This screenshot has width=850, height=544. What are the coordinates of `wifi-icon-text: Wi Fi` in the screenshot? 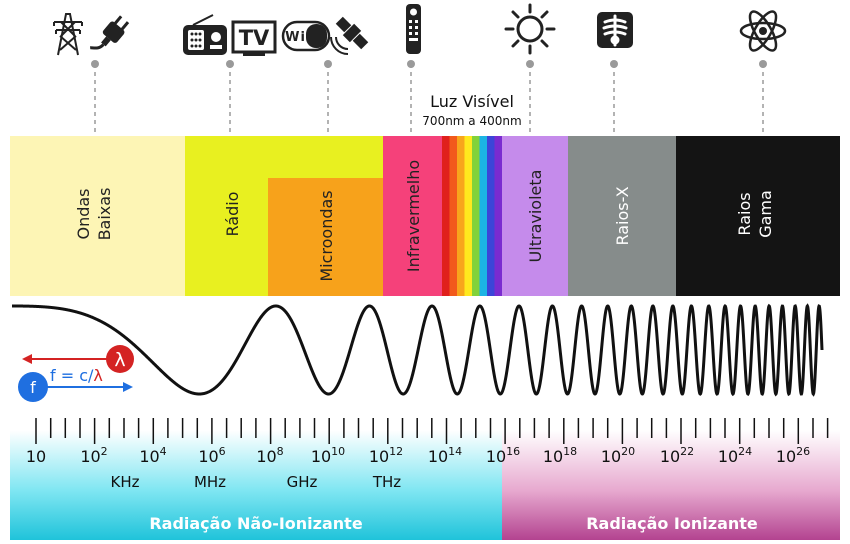 It's located at (306, 37).